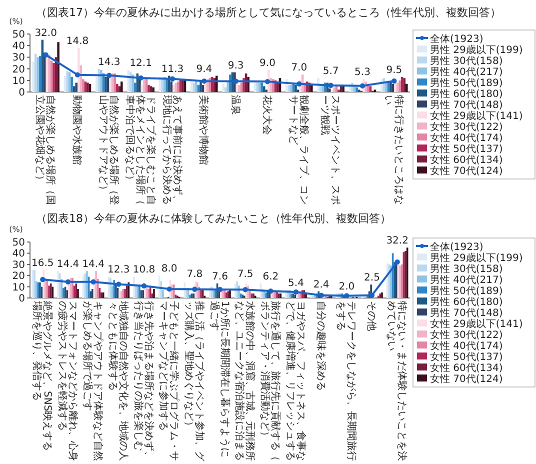  Describe the element at coordinates (245, 274) in the screenshot. I see `data-label: 7.5` at that location.